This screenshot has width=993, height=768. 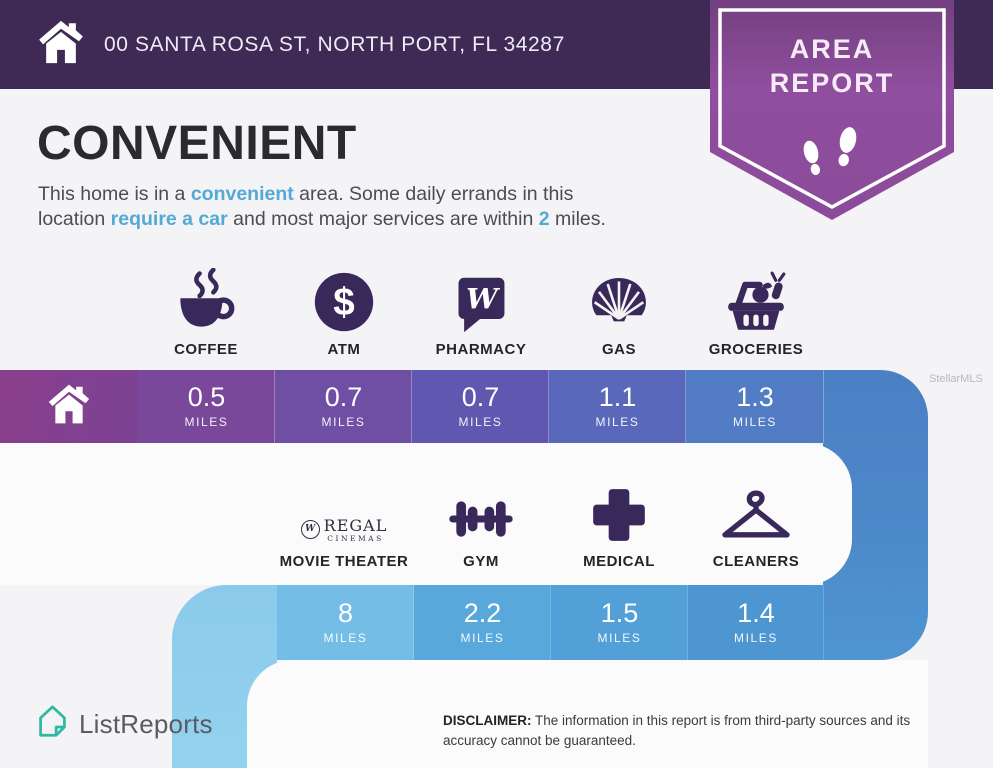 I want to click on page-title: CONVENIENT, so click(x=197, y=143).